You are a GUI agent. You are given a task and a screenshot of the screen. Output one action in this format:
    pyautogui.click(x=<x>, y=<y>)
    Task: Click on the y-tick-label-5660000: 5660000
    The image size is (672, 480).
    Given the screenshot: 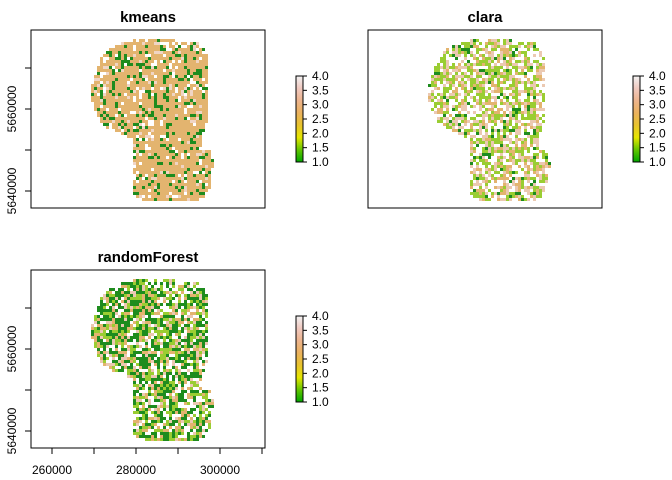 What is the action you would take?
    pyautogui.click(x=12, y=108)
    